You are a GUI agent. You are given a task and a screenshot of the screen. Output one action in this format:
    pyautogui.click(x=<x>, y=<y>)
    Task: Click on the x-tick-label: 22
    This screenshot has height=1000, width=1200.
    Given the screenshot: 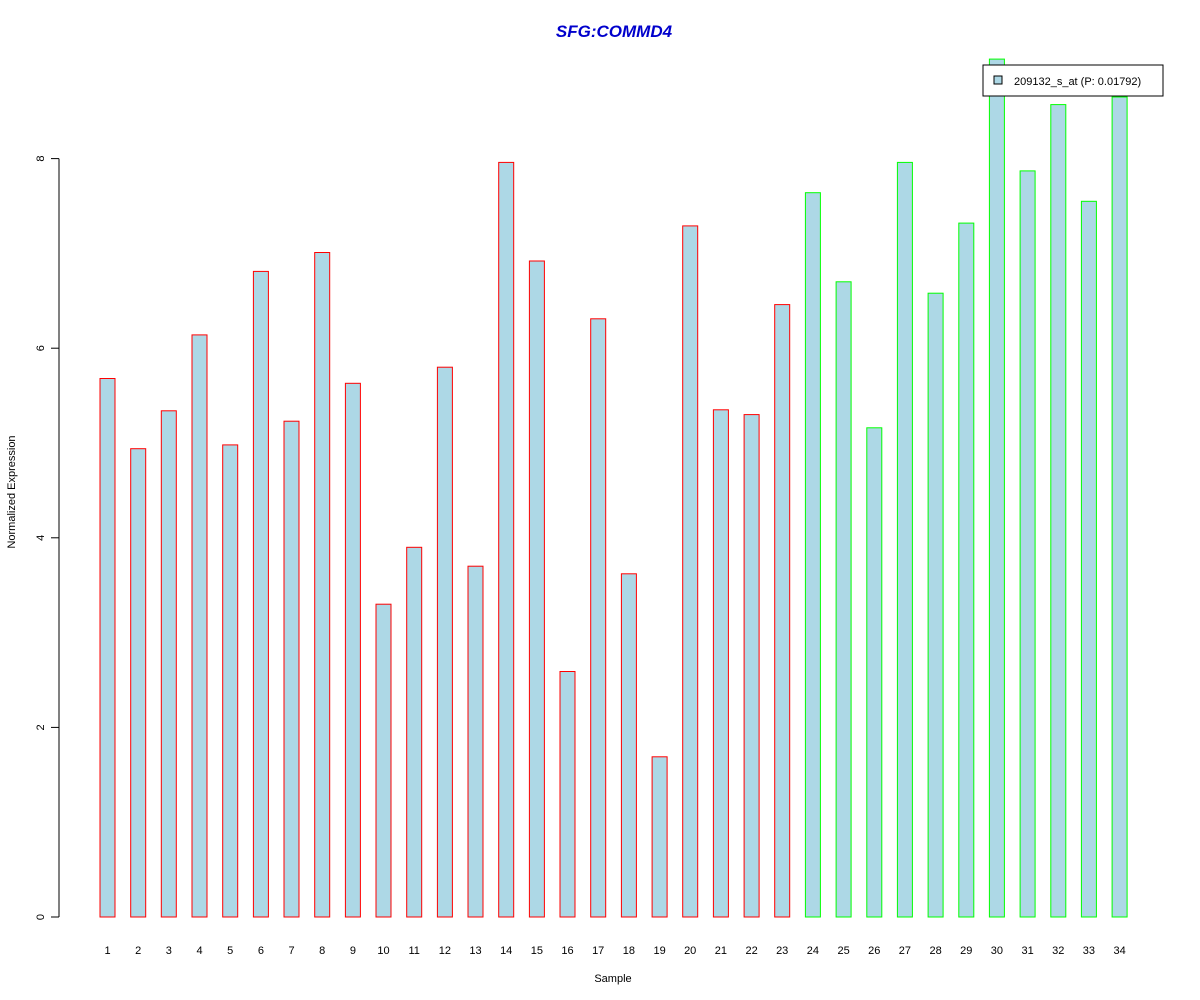 What is the action you would take?
    pyautogui.click(x=751, y=951)
    